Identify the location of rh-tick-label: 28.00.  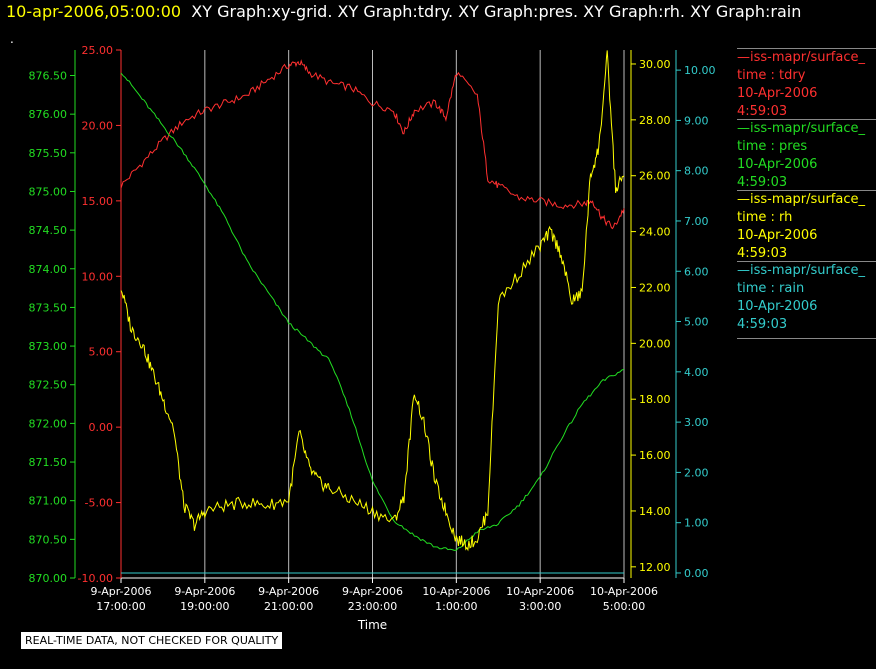
(655, 120).